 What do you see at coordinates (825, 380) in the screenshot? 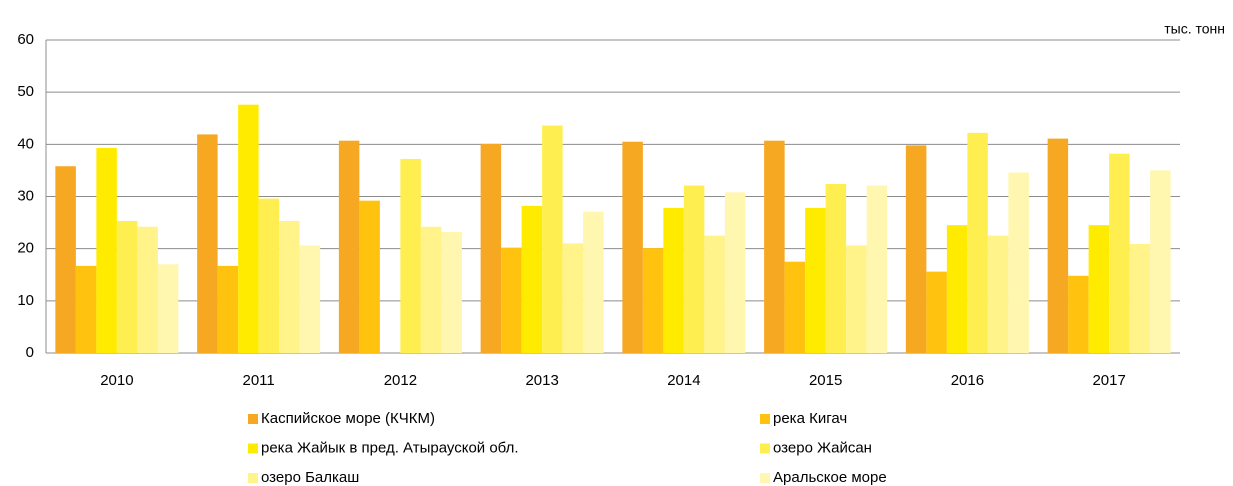
I see `x-tick-label: 2015` at bounding box center [825, 380].